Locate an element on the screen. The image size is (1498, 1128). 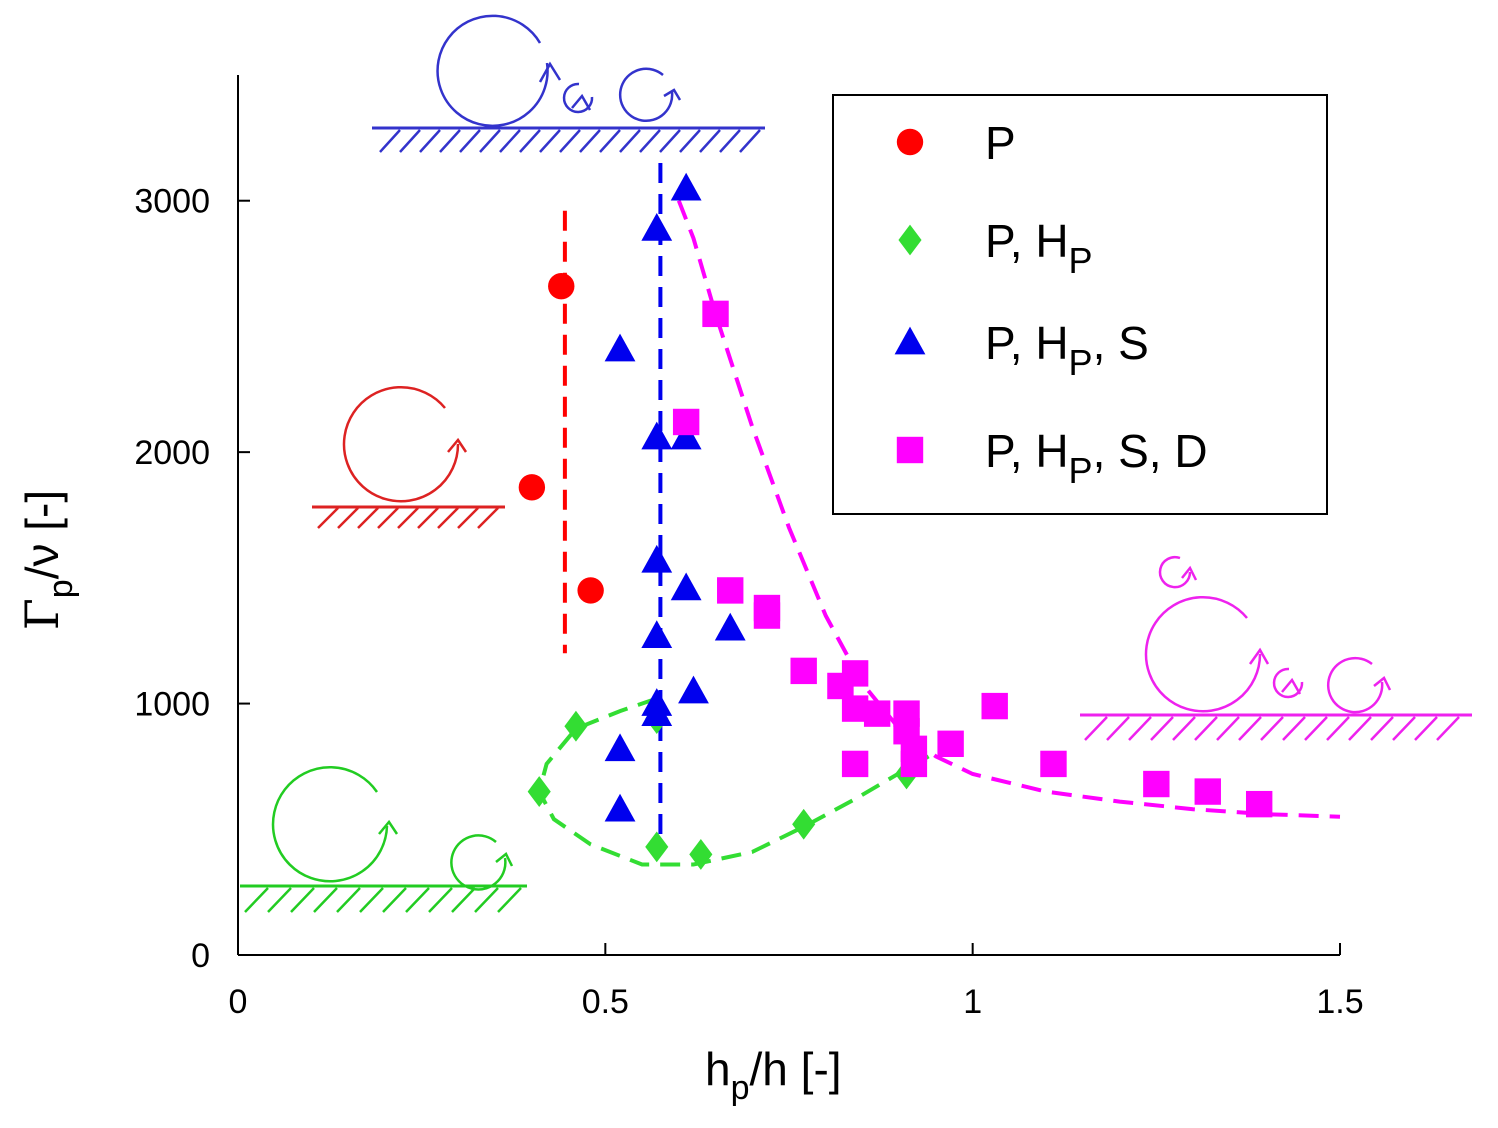
x-tick-label: 0 is located at coordinates (238, 1002).